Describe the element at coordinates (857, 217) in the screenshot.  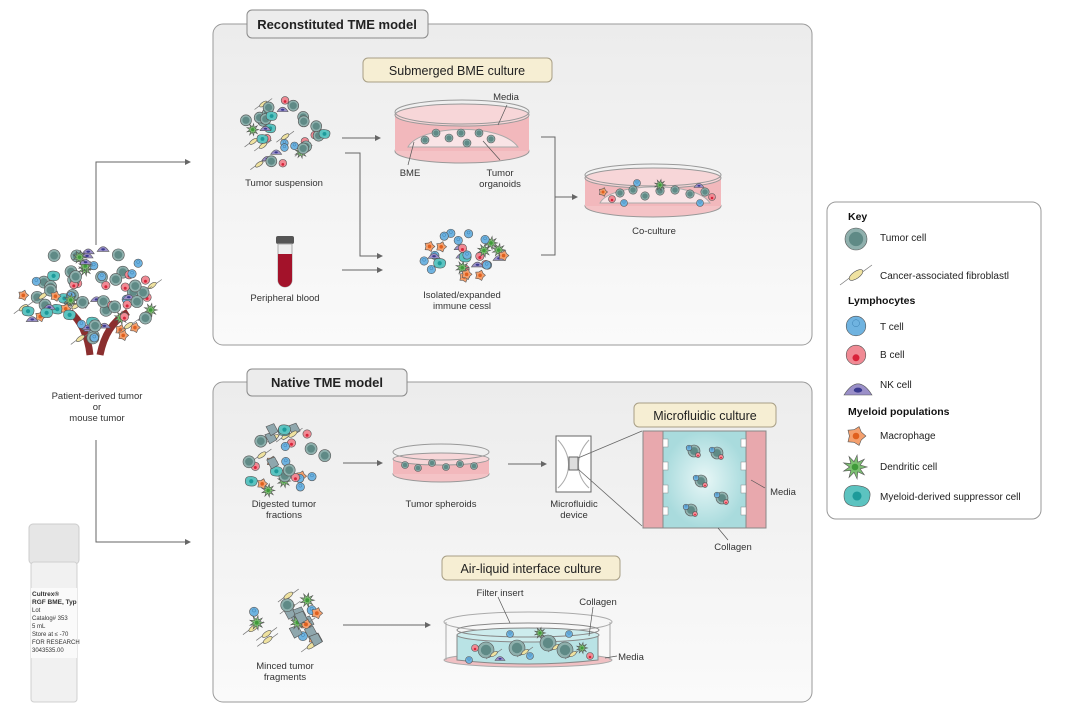
I see `key-title: Key` at that location.